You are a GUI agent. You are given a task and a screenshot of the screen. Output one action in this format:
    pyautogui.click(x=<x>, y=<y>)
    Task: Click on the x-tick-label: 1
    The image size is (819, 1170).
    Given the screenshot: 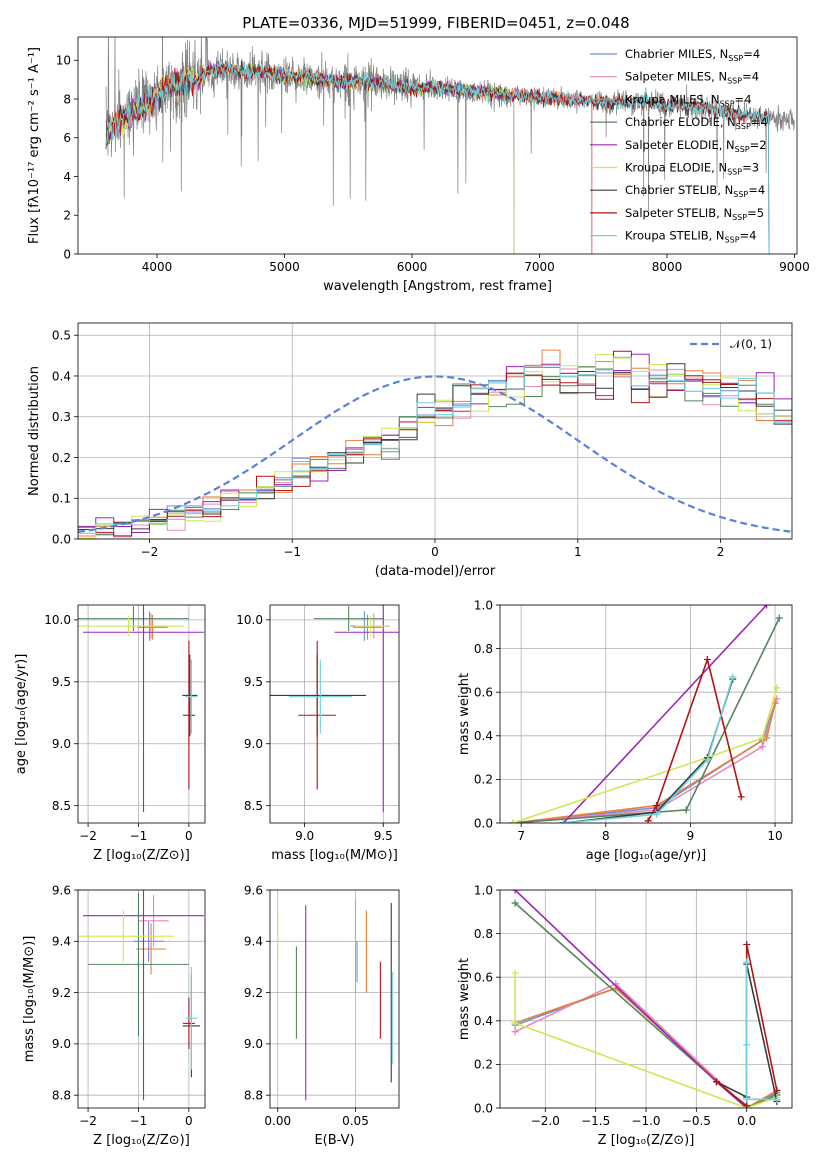 What is the action you would take?
    pyautogui.click(x=578, y=552)
    